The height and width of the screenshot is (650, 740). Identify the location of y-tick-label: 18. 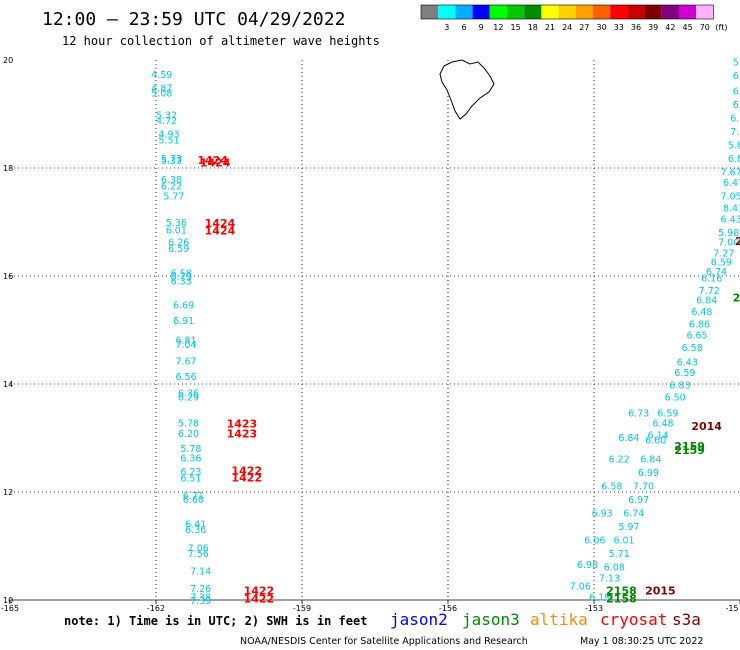
(8, 168).